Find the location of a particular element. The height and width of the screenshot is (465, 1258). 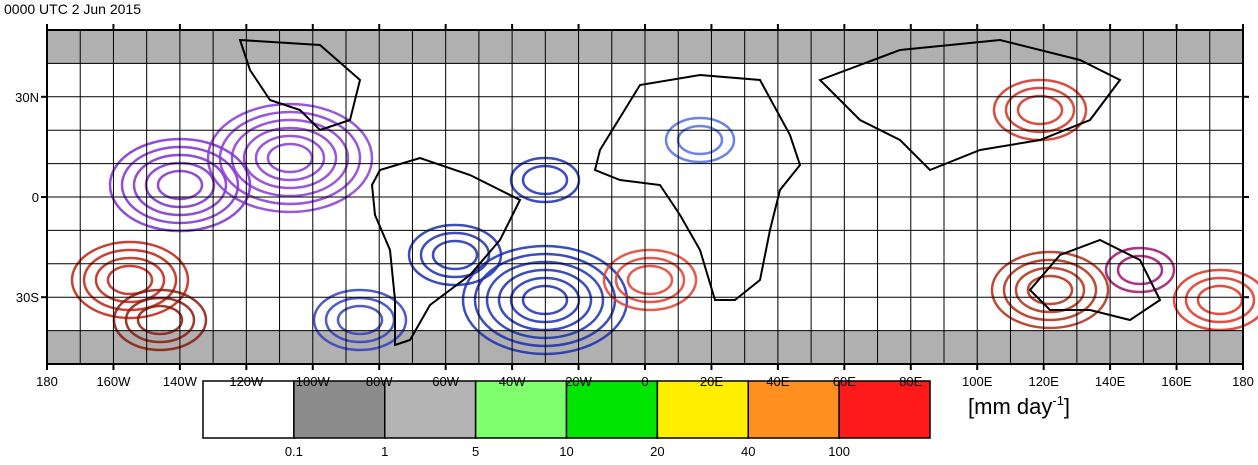

x-tick-label: 60E is located at coordinates (844, 381).